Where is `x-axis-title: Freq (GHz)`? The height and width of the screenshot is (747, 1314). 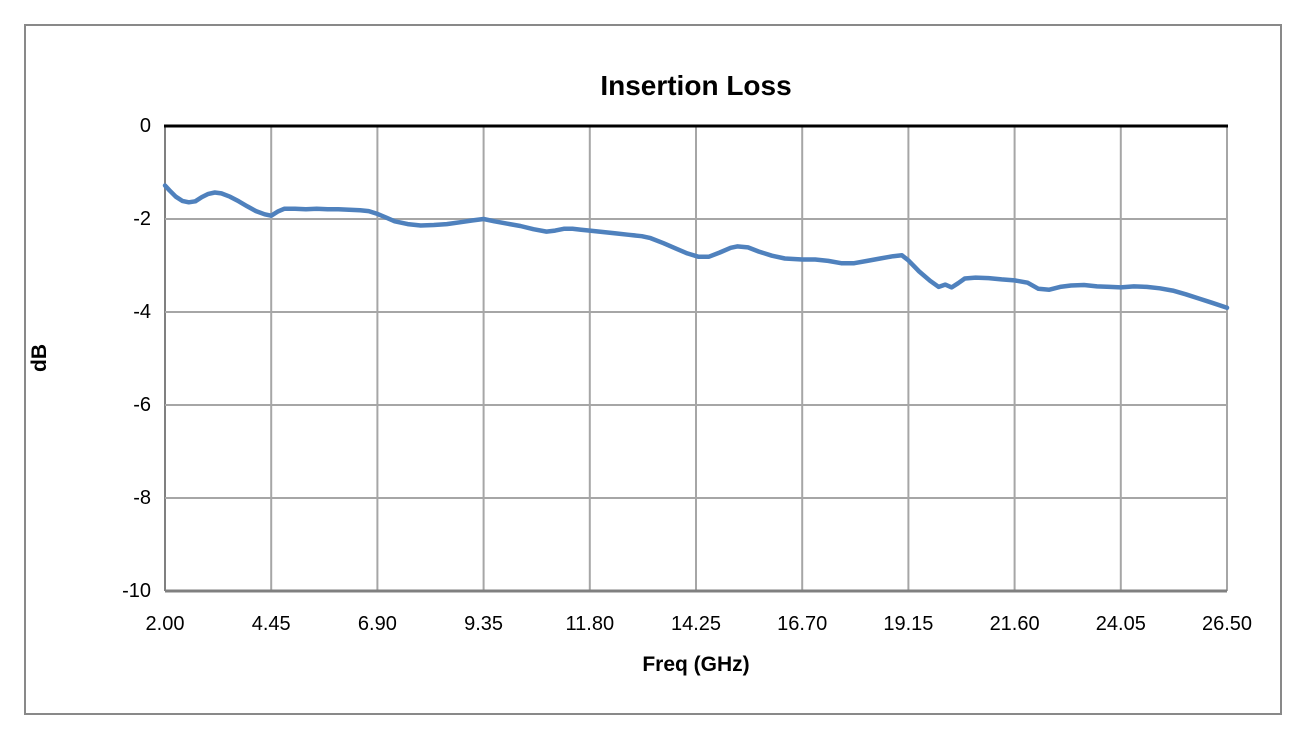 x-axis-title: Freq (GHz) is located at coordinates (696, 664).